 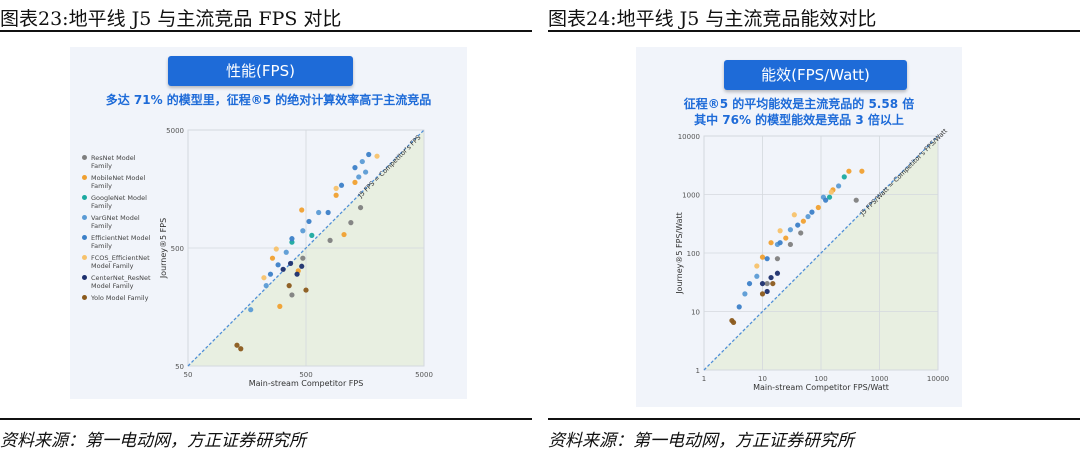 I want to click on legend-label: ResNet Model Family, so click(x=113, y=162).